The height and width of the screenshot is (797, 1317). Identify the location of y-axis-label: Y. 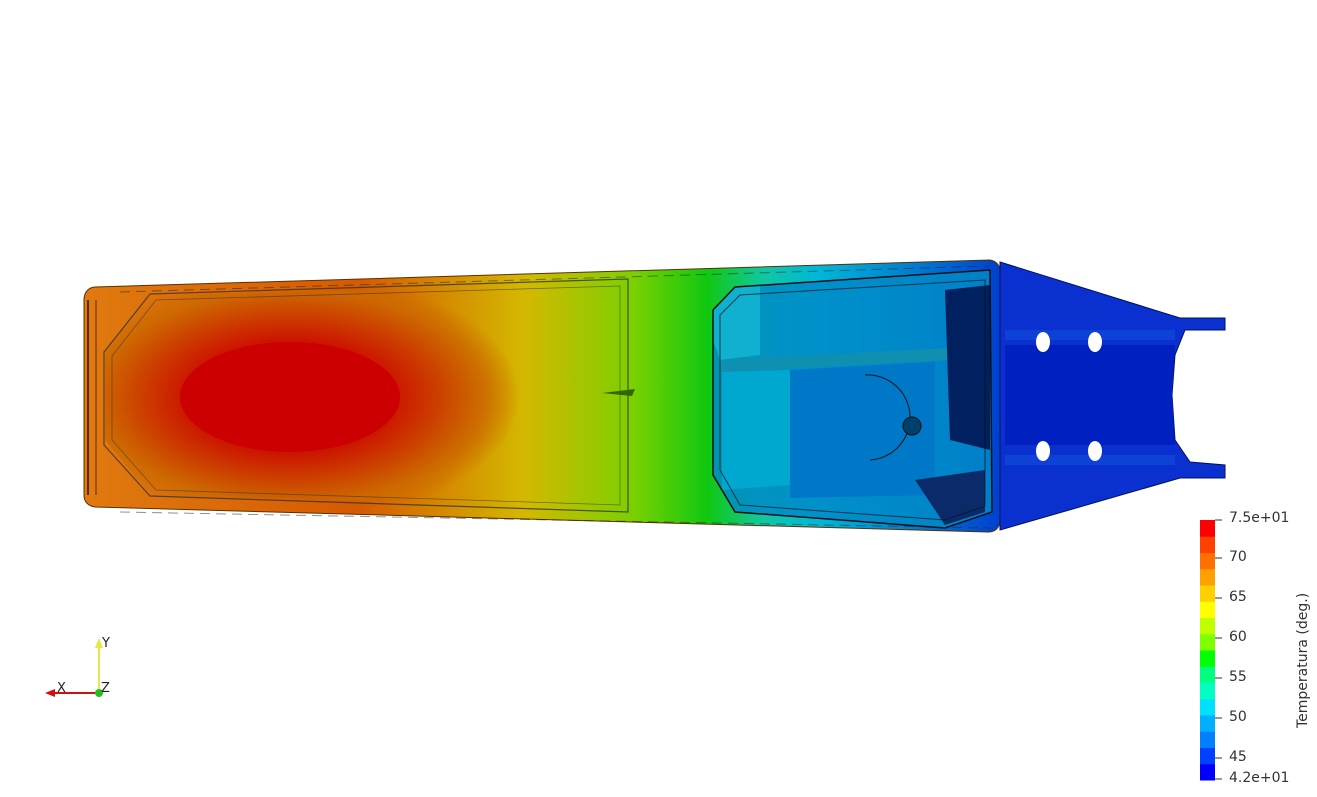
(106, 643).